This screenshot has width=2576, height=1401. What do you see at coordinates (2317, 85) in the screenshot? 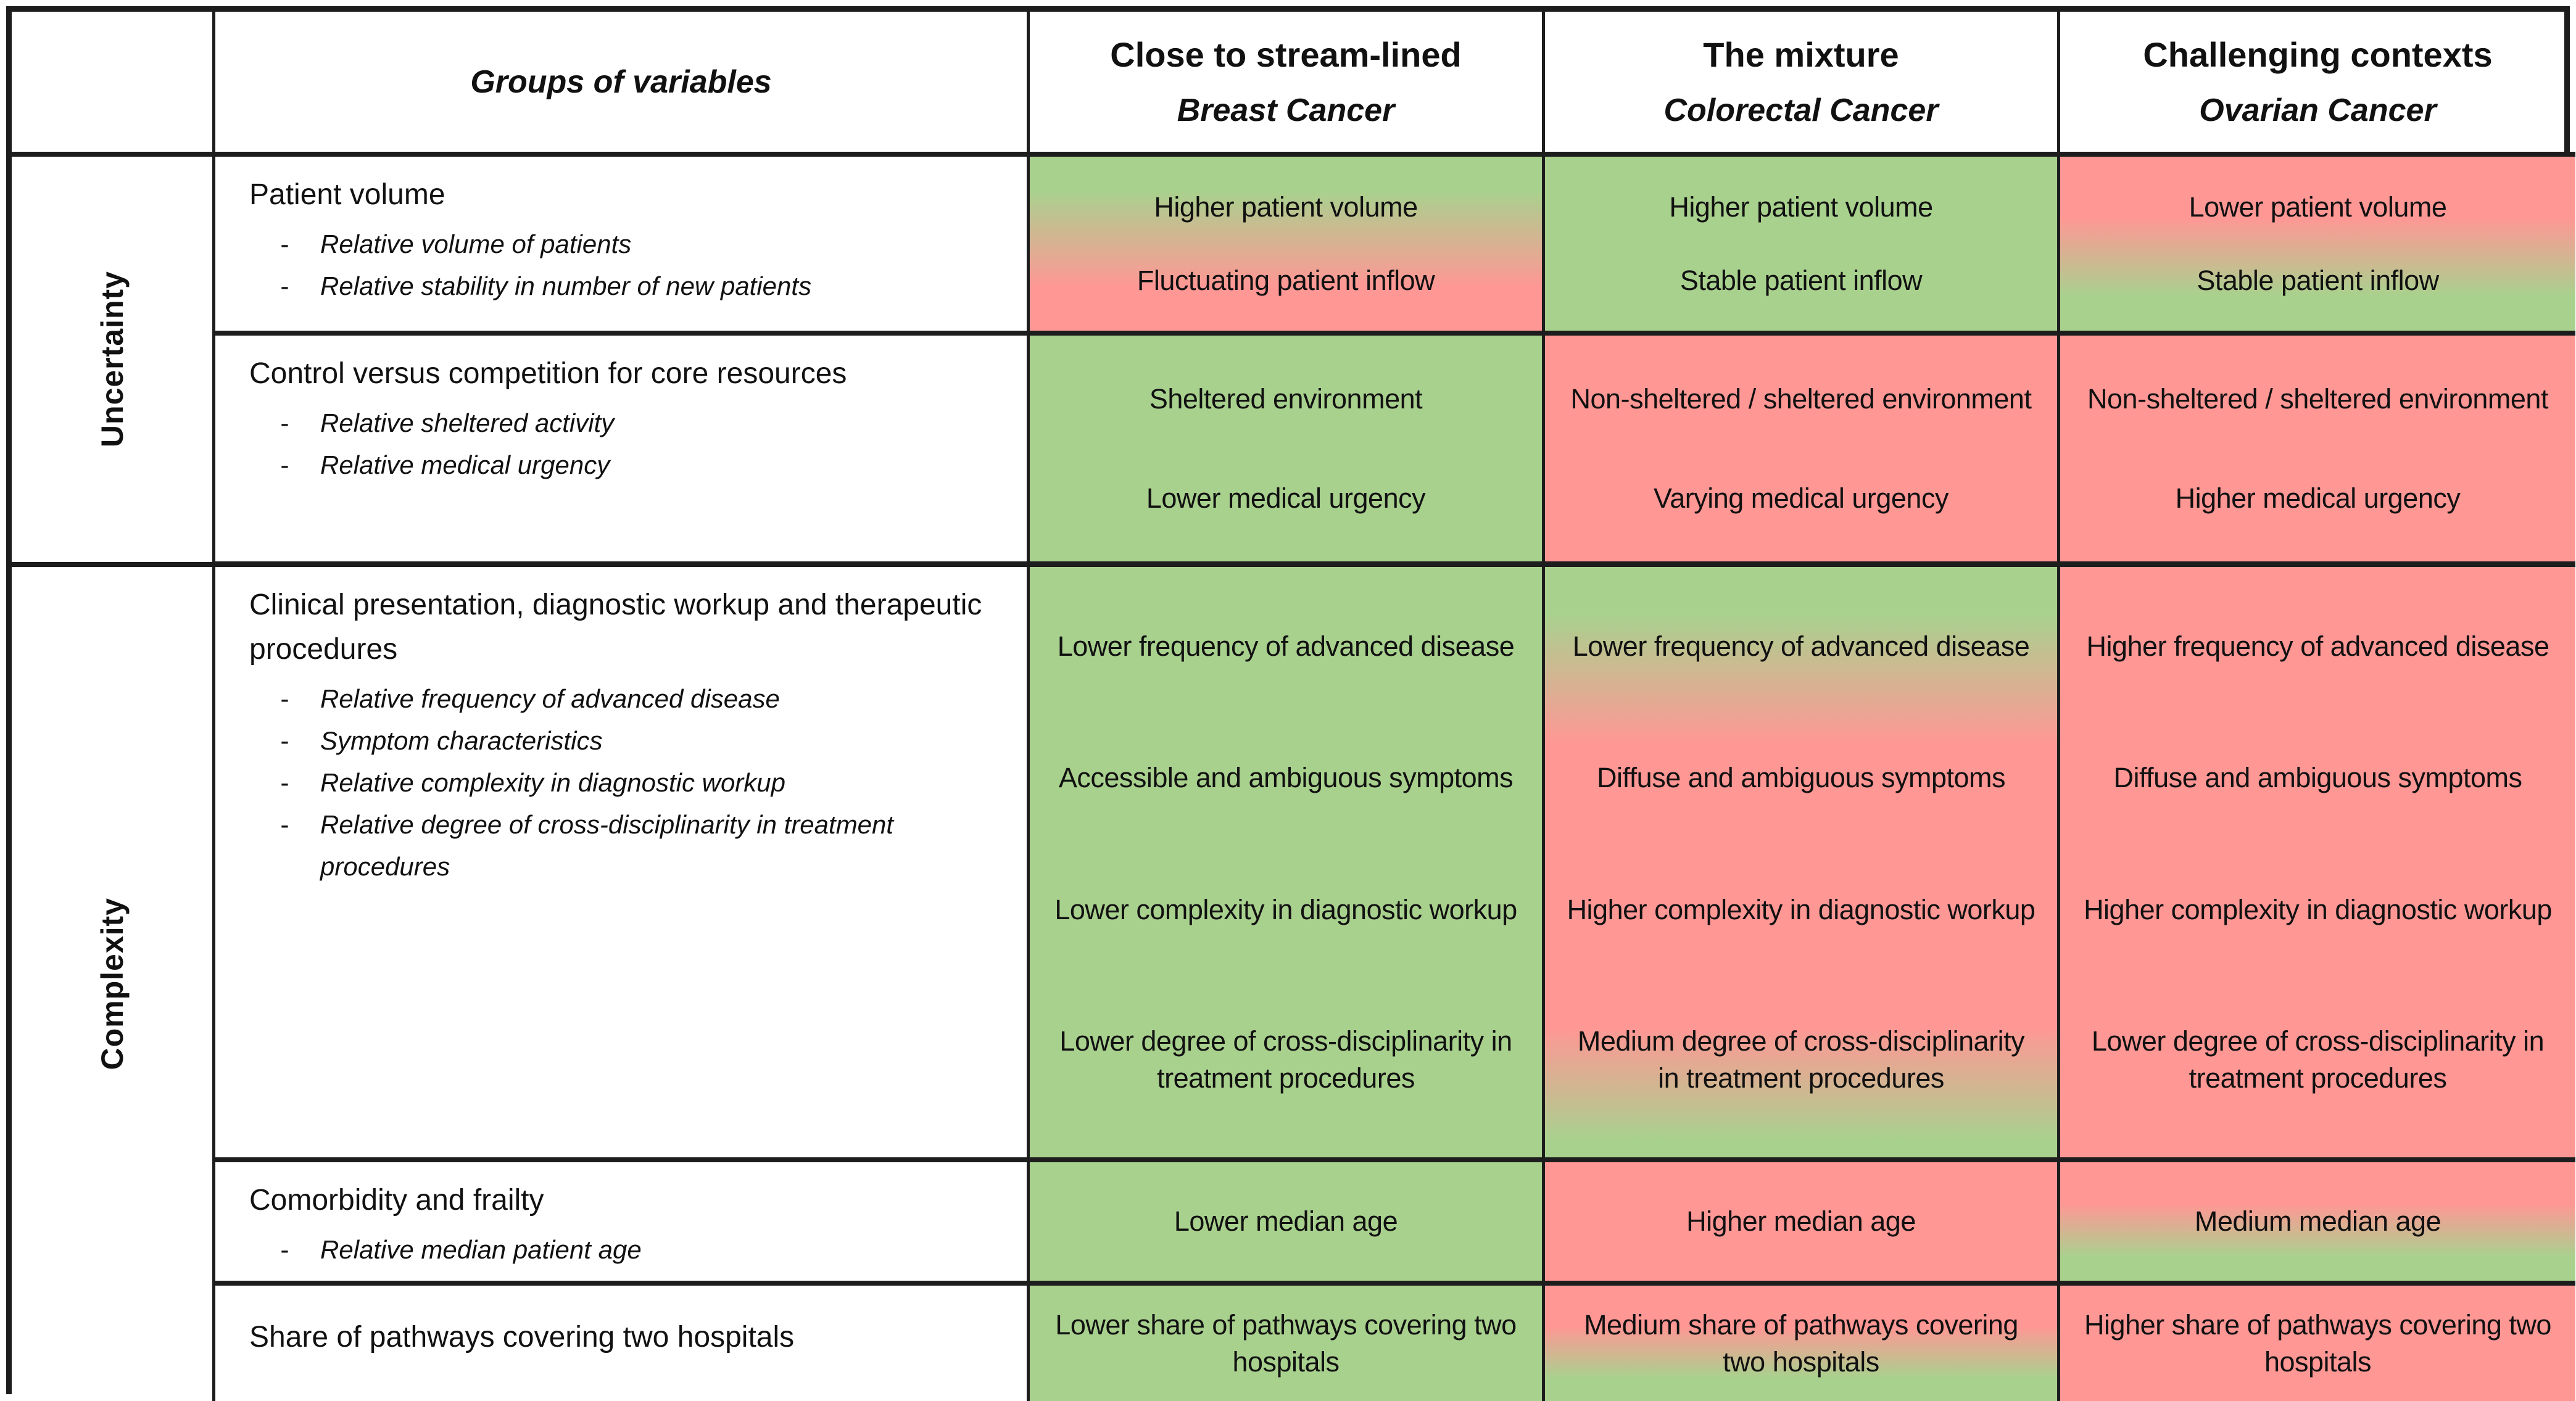
I see `ovarian-cancer-column-header: Challenging contexts Ovarian Cancer` at bounding box center [2317, 85].